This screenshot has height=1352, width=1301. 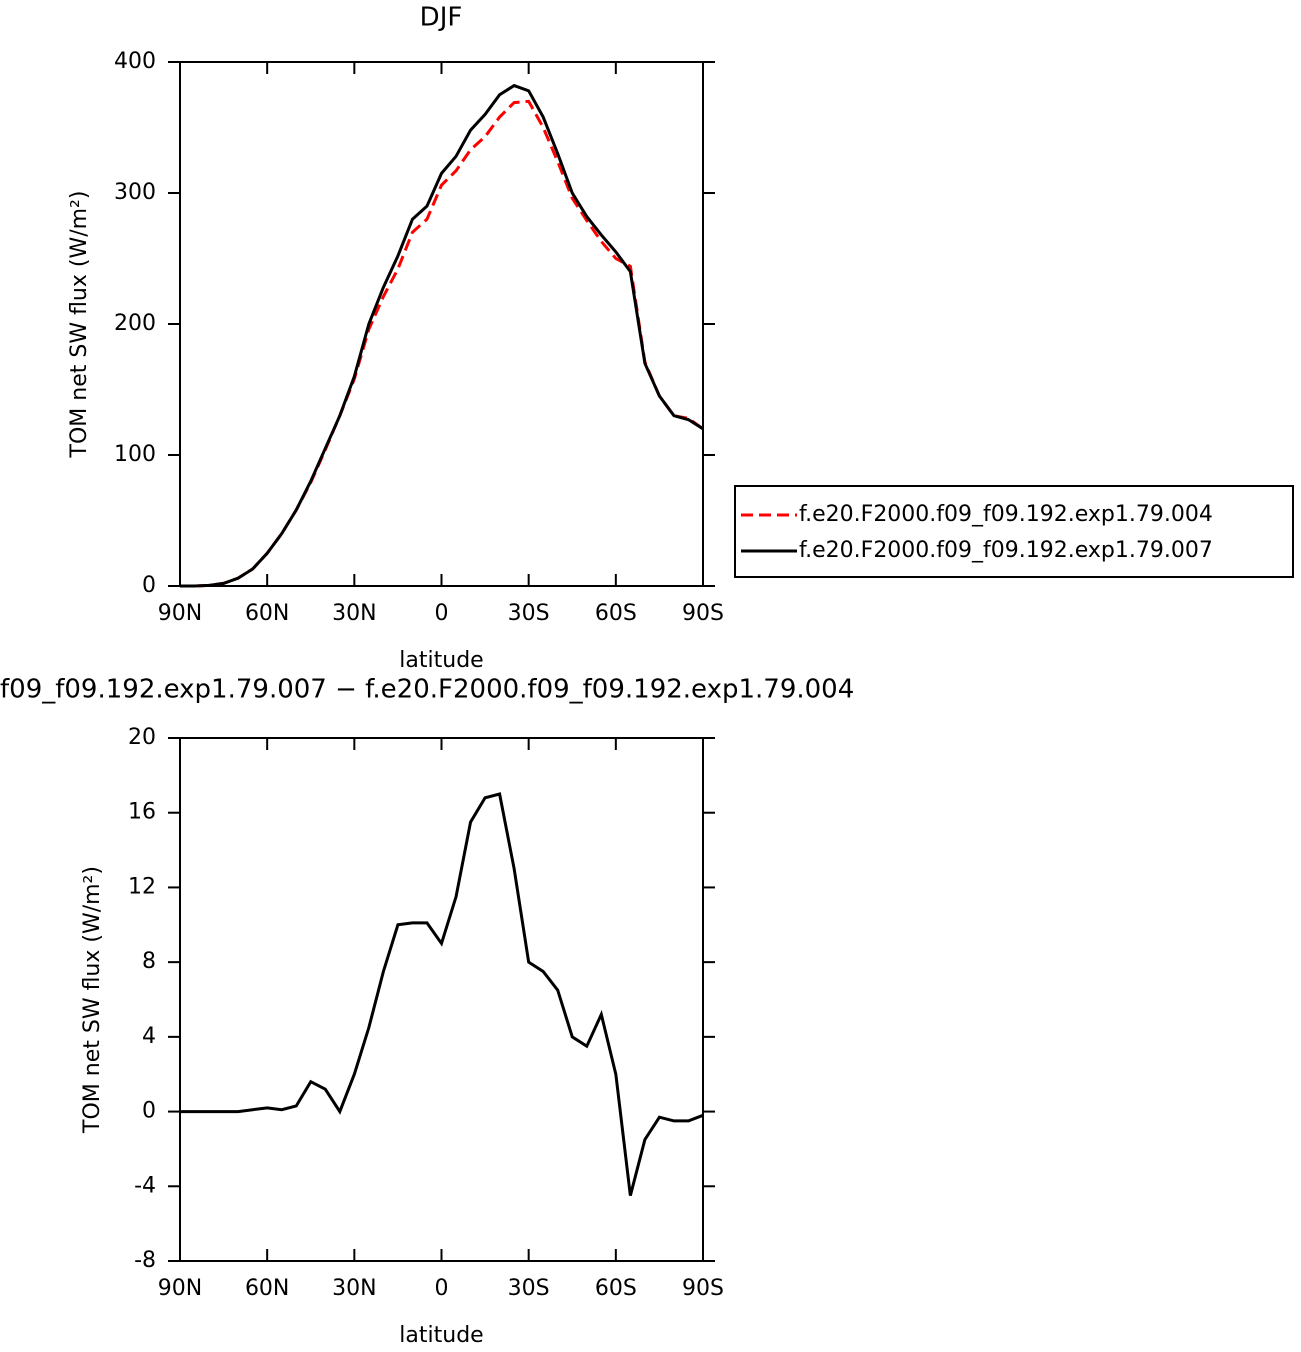 What do you see at coordinates (1006, 514) in the screenshot?
I see `legend-label: f.e20.F2000.f09_f09.192.exp1.79.004` at bounding box center [1006, 514].